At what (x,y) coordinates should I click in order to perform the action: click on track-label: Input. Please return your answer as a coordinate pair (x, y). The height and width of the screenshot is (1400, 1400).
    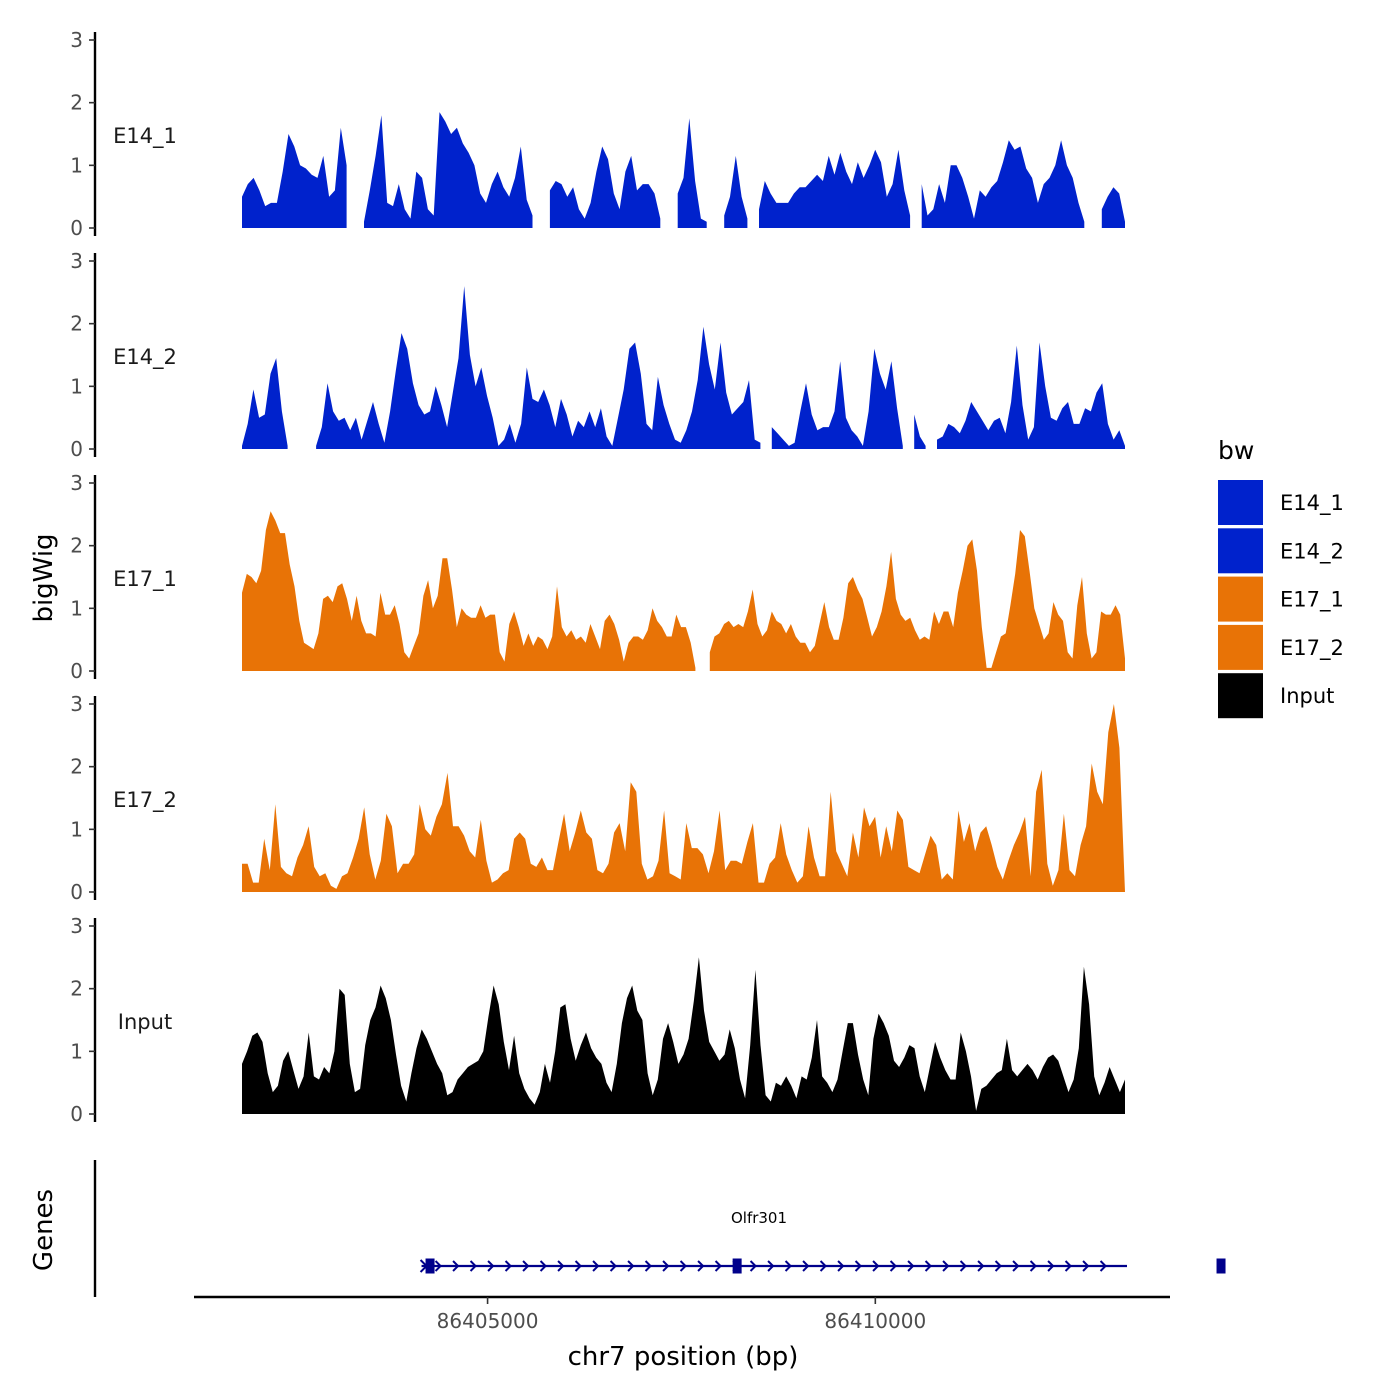
    Looking at the image, I should click on (145, 1022).